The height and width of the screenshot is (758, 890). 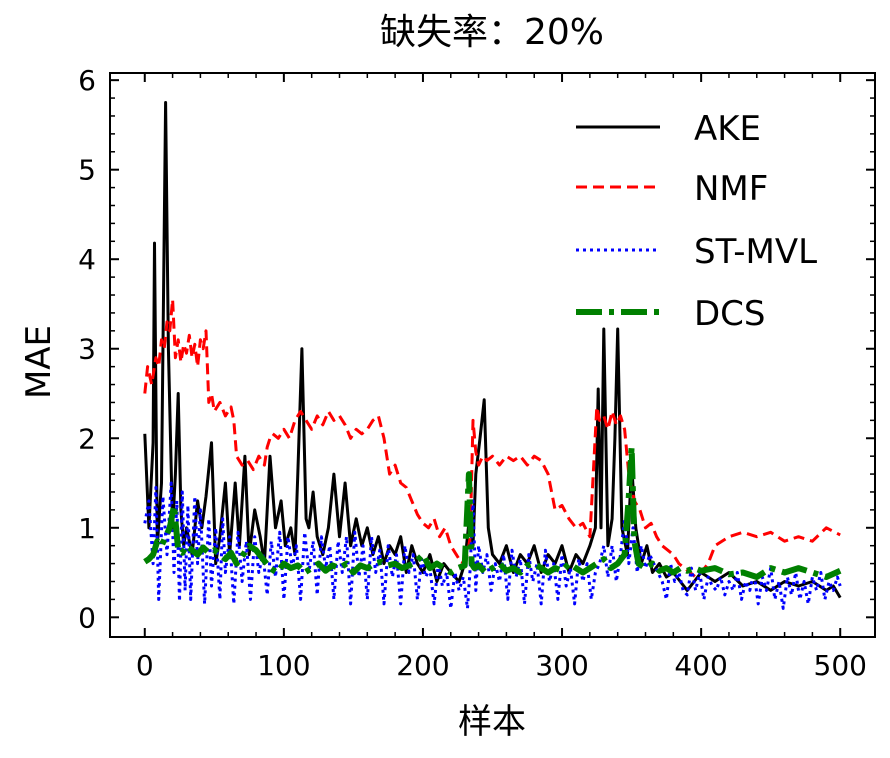 What do you see at coordinates (87, 438) in the screenshot?
I see `y-tick-label: 2` at bounding box center [87, 438].